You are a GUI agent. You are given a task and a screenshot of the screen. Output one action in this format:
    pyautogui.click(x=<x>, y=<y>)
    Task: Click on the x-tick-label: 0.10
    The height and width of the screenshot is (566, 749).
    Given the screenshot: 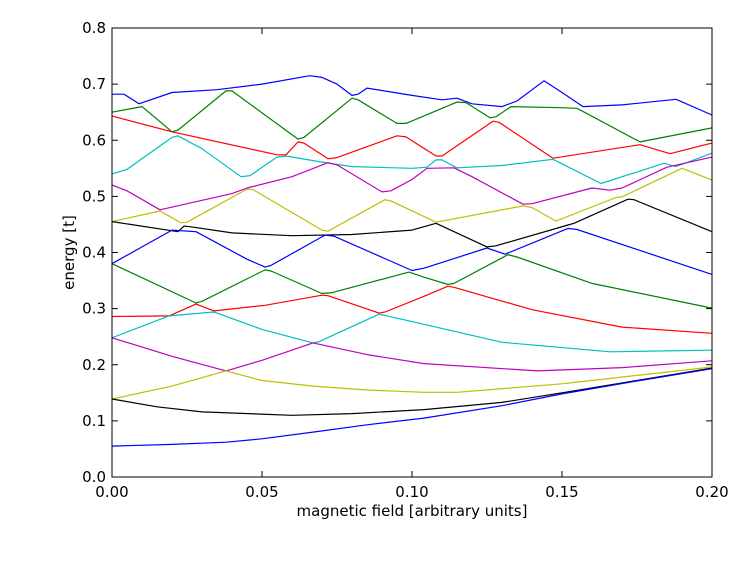 What is the action you would take?
    pyautogui.click(x=411, y=492)
    